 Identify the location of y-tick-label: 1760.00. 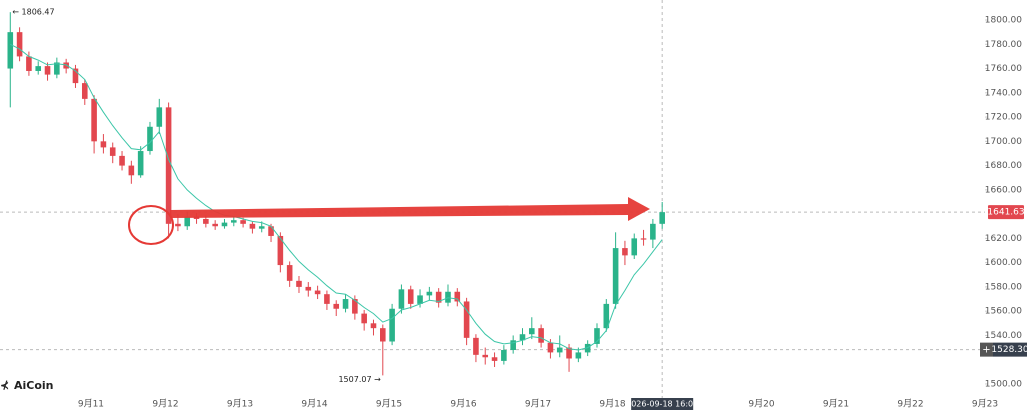
(1003, 69).